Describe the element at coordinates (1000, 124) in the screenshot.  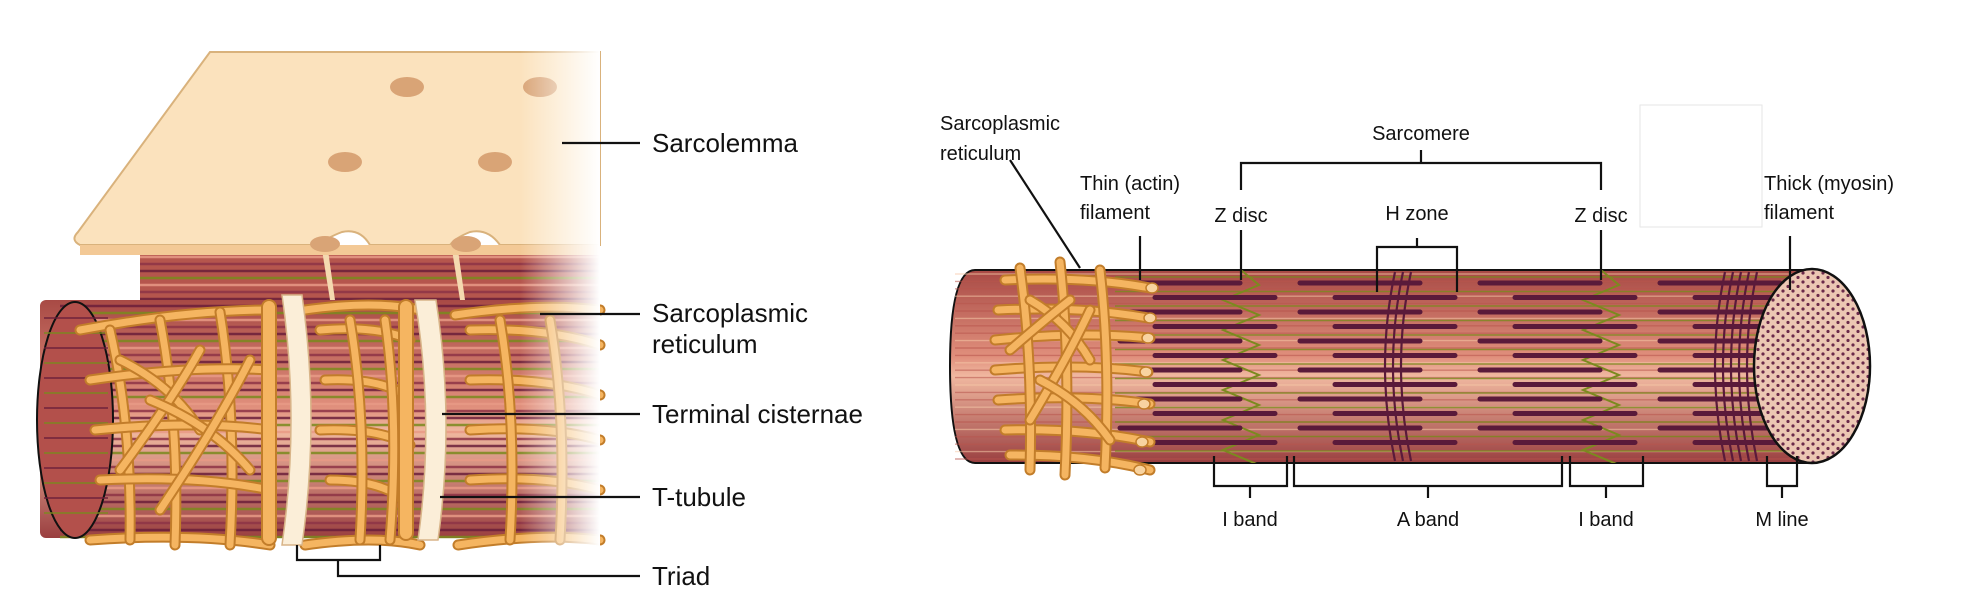
I see `label-right-reticulum-line1: Sarcoplasmic` at that location.